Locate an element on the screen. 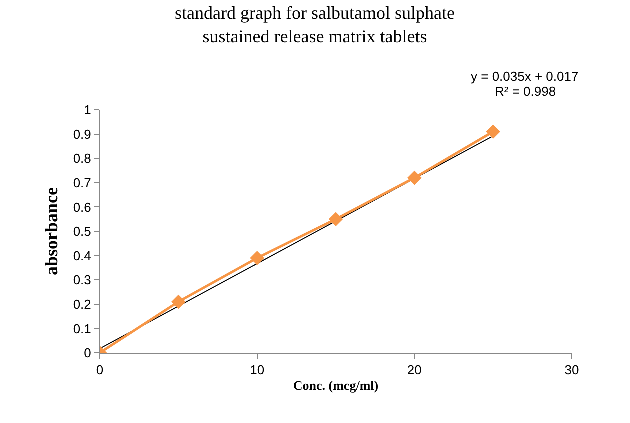 Image resolution: width=630 pixels, height=423 pixels. text: R² = 0.998 is located at coordinates (525, 91).